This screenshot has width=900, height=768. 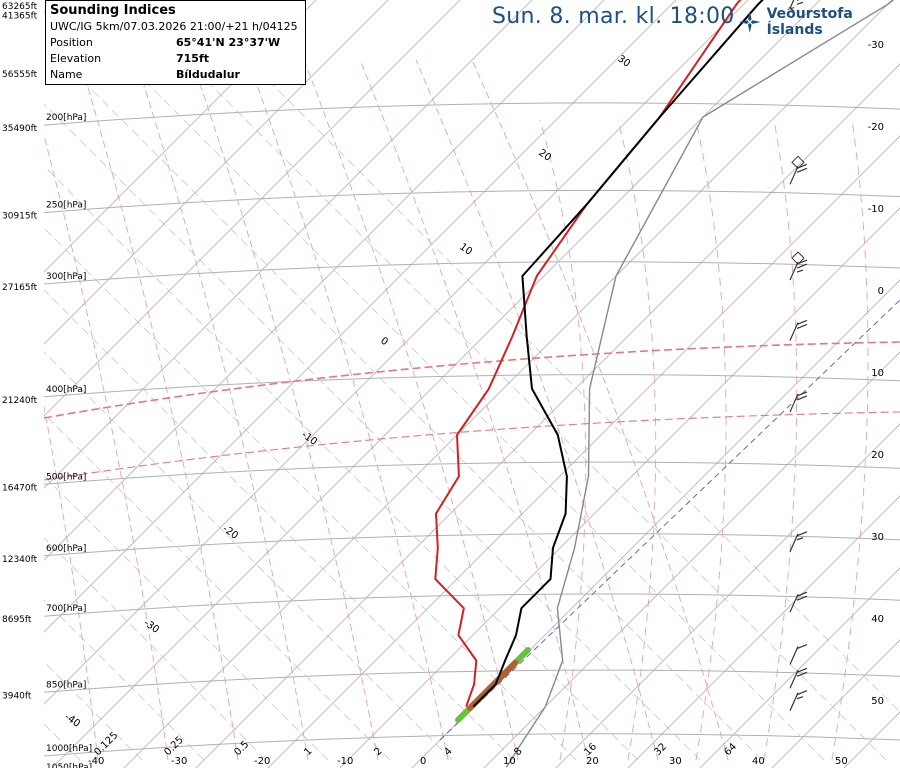 I want to click on altitude-label: 21240ft, so click(x=20, y=401).